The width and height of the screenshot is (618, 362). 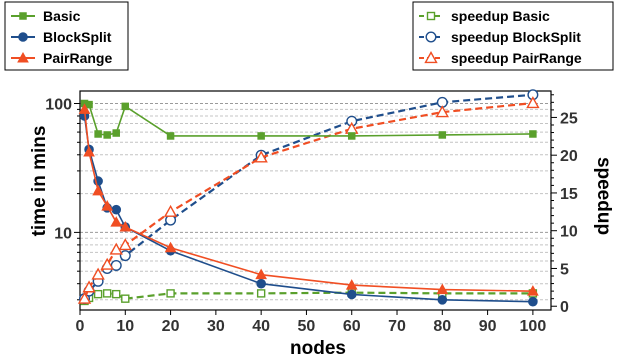 I want to click on x-tick-label: 90, so click(x=488, y=326).